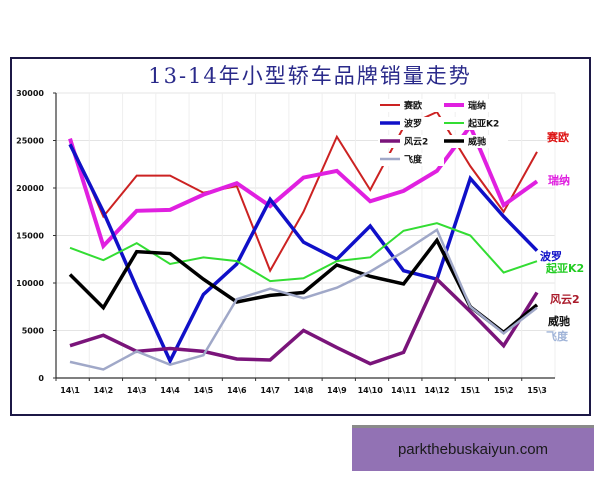 The width and height of the screenshot is (600, 480). Describe the element at coordinates (237, 390) in the screenshot. I see `x-tick-label: 14\6` at that location.